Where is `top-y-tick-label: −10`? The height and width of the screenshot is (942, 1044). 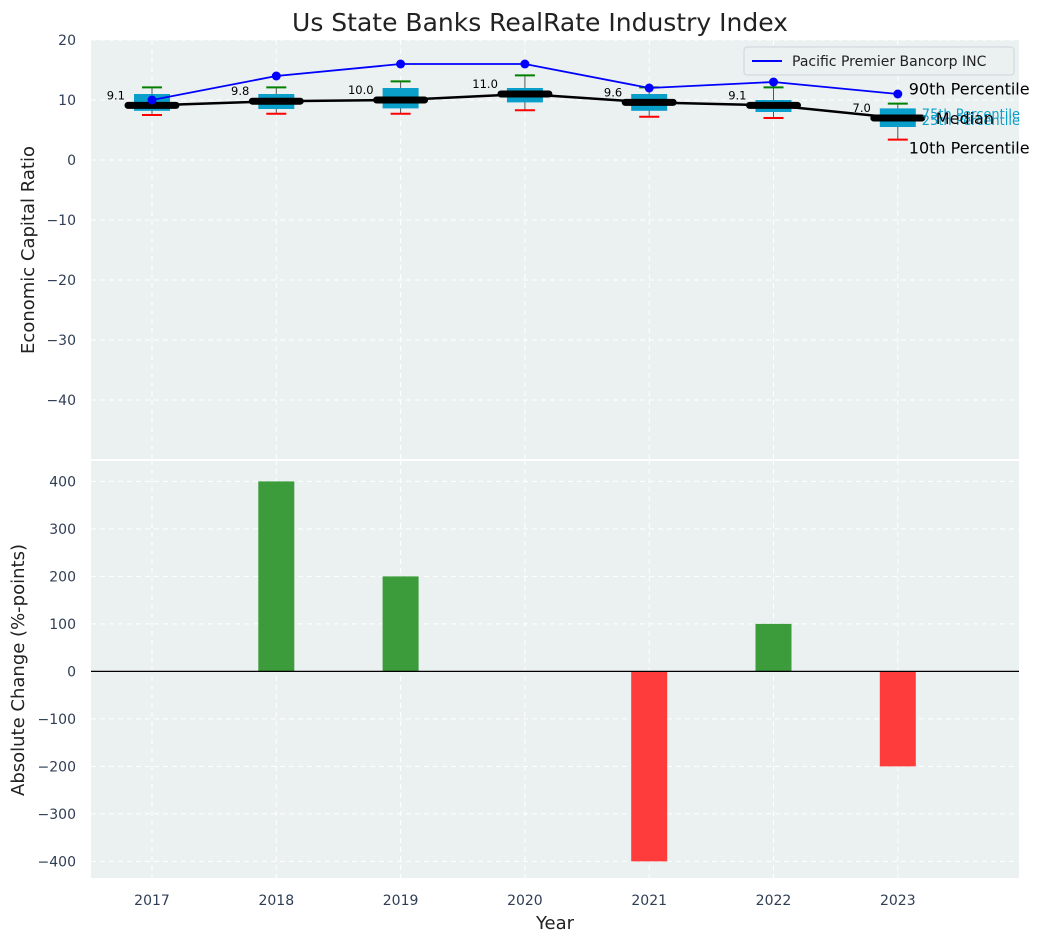
top-y-tick-label: −10 is located at coordinates (61, 221).